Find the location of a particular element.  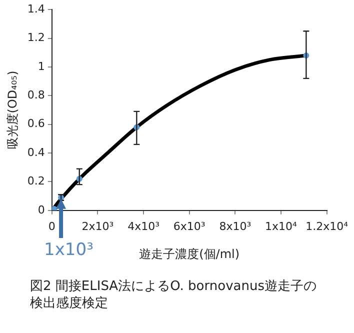

annotation: 1x10³ is located at coordinates (69, 250).